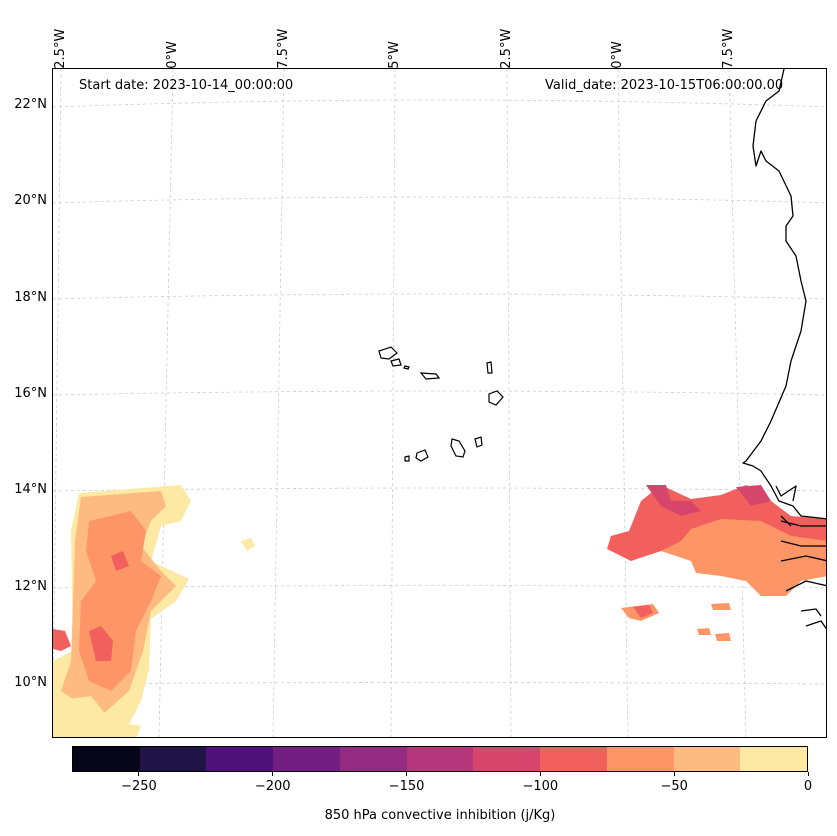 The width and height of the screenshot is (837, 836). What do you see at coordinates (786, 506) in the screenshot?
I see `coastline-senegal-detail` at bounding box center [786, 506].